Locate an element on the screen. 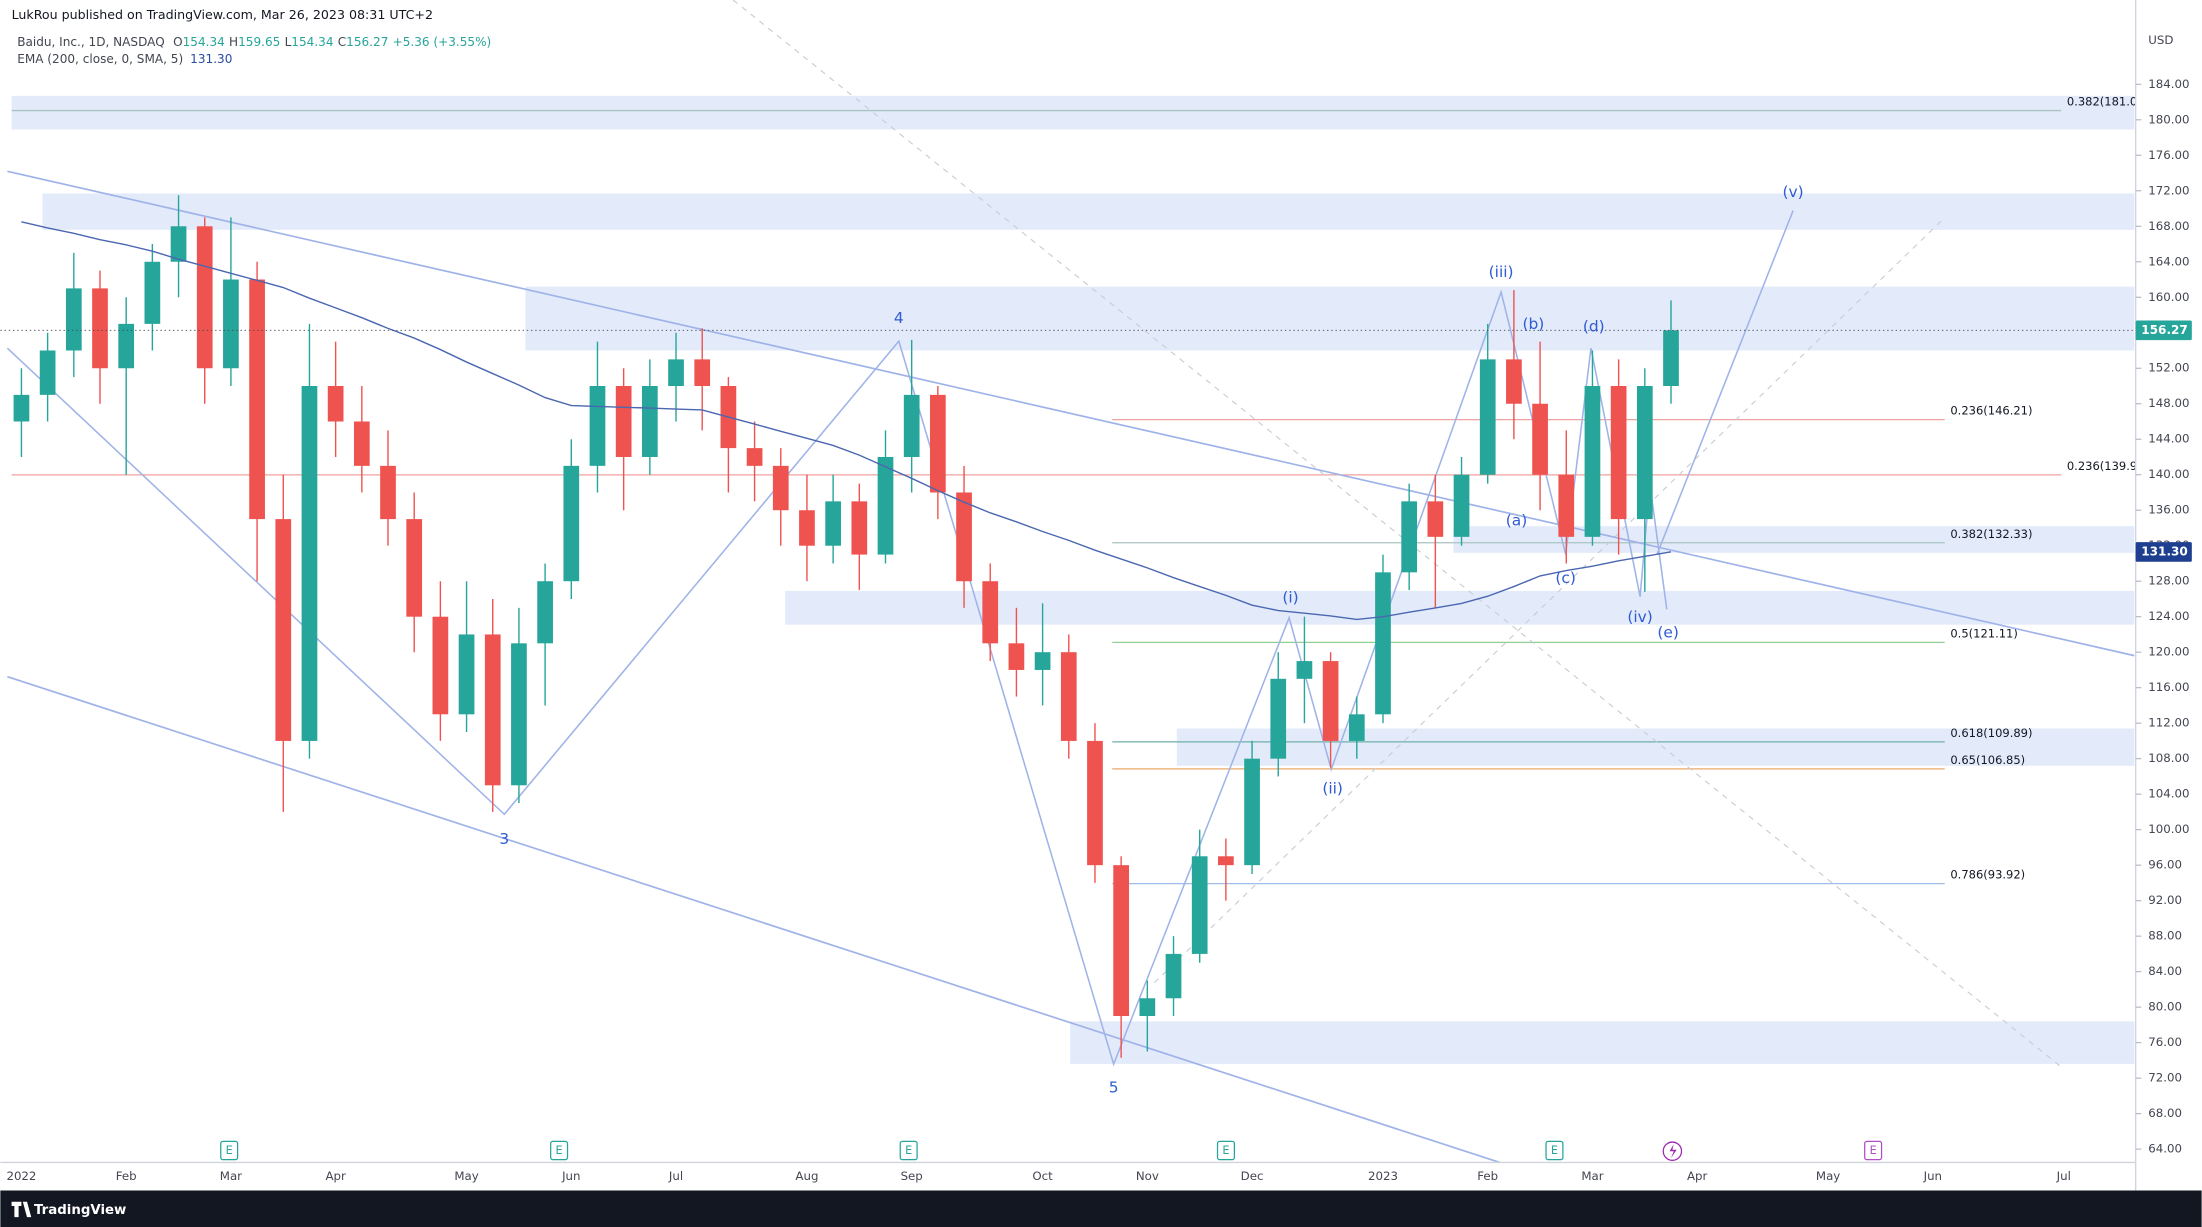  y-tick-label: 148.00 is located at coordinates (2168, 403).